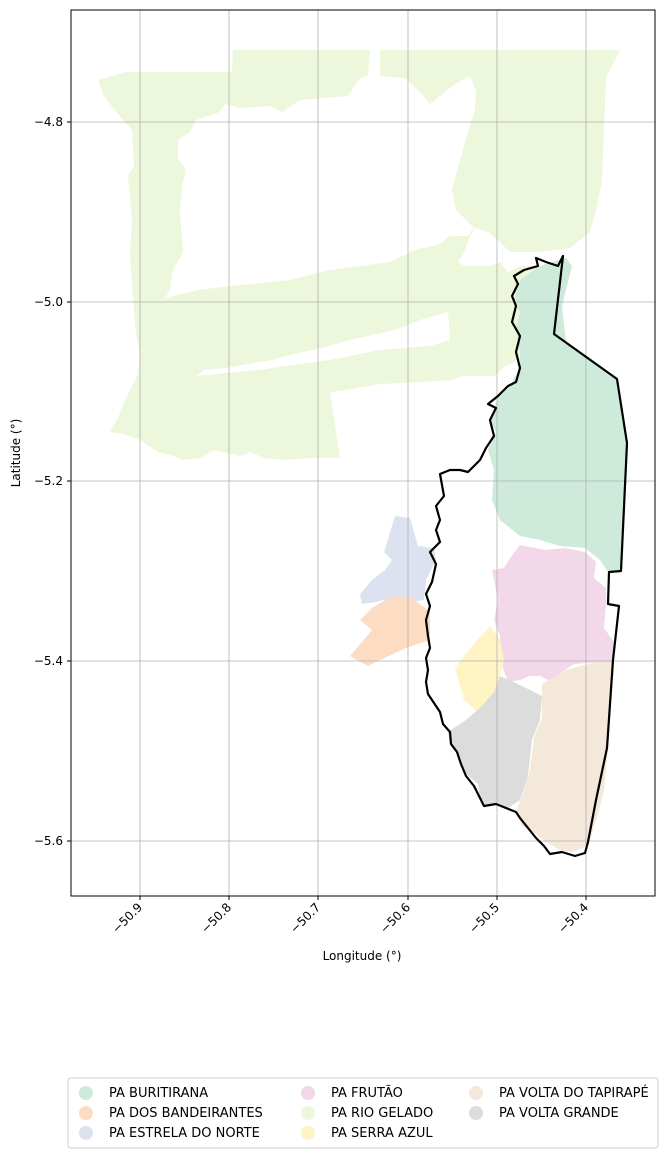 The width and height of the screenshot is (667, 1156). What do you see at coordinates (48, 302) in the screenshot?
I see `y-tick-label: −5.0` at bounding box center [48, 302].